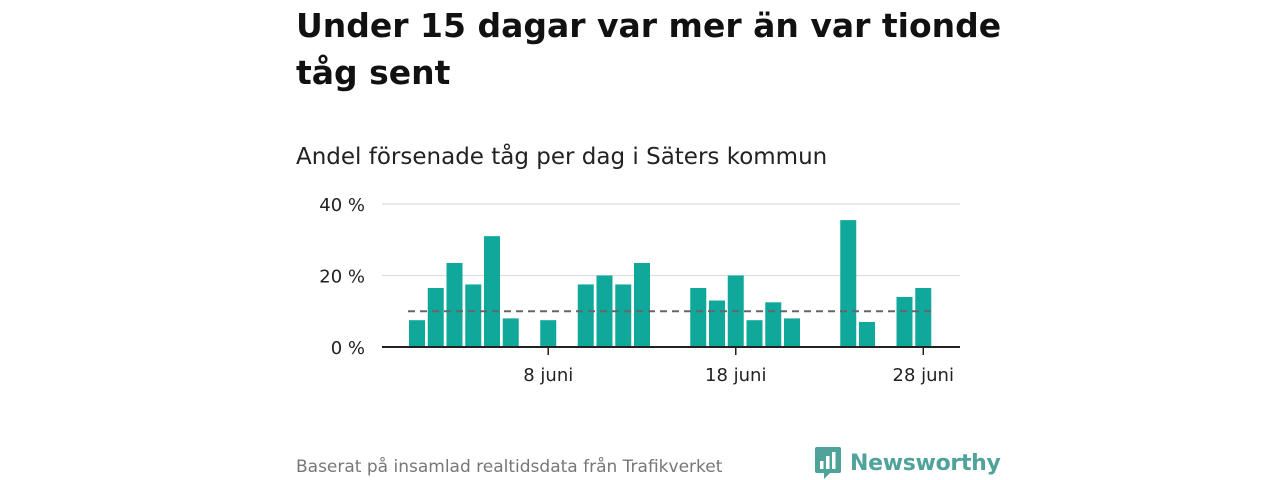 This screenshot has height=480, width=1280. What do you see at coordinates (342, 277) in the screenshot?
I see `y-tick-label: 20 %` at bounding box center [342, 277].